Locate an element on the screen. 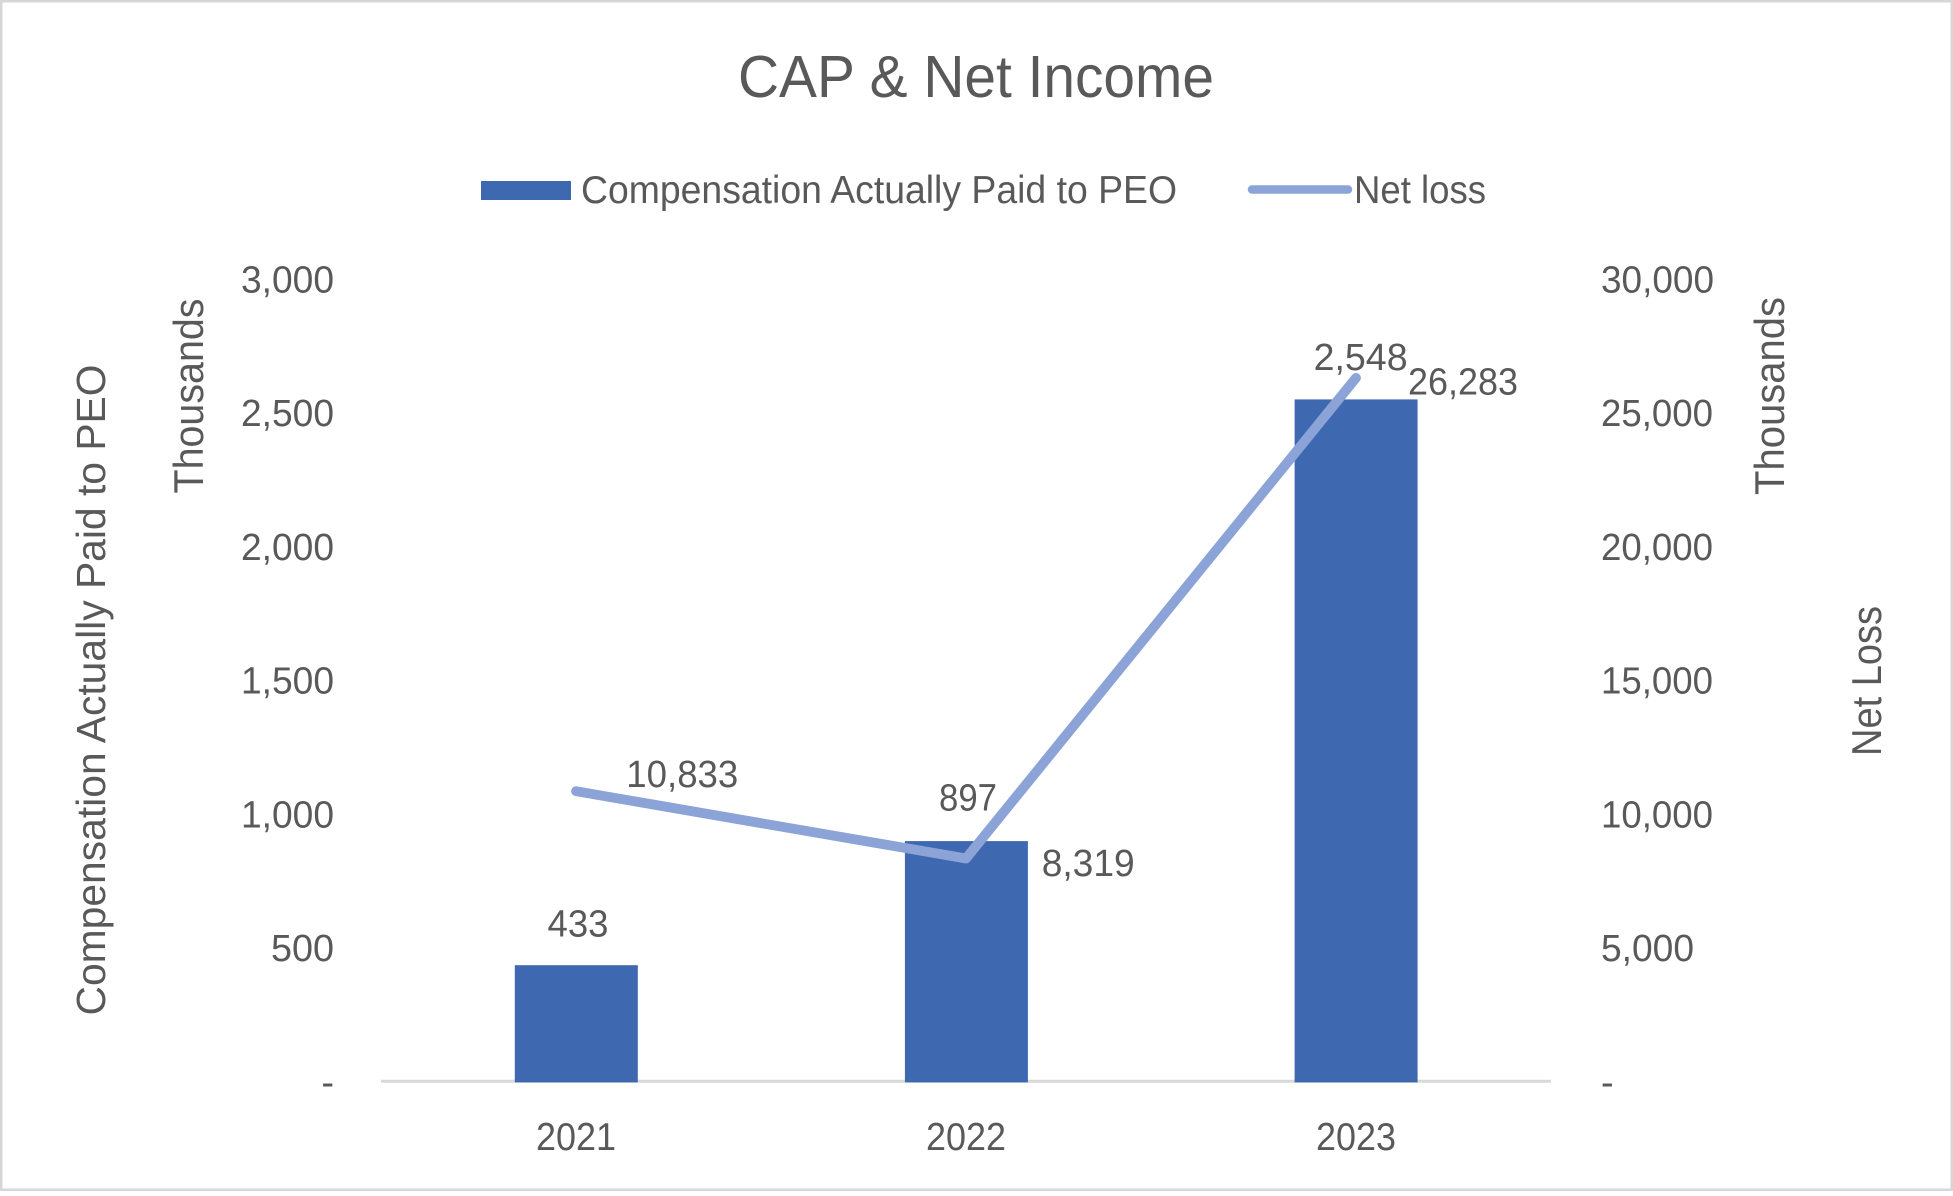 This screenshot has width=1953, height=1196. svg-text: 25,000 is located at coordinates (1657, 414).